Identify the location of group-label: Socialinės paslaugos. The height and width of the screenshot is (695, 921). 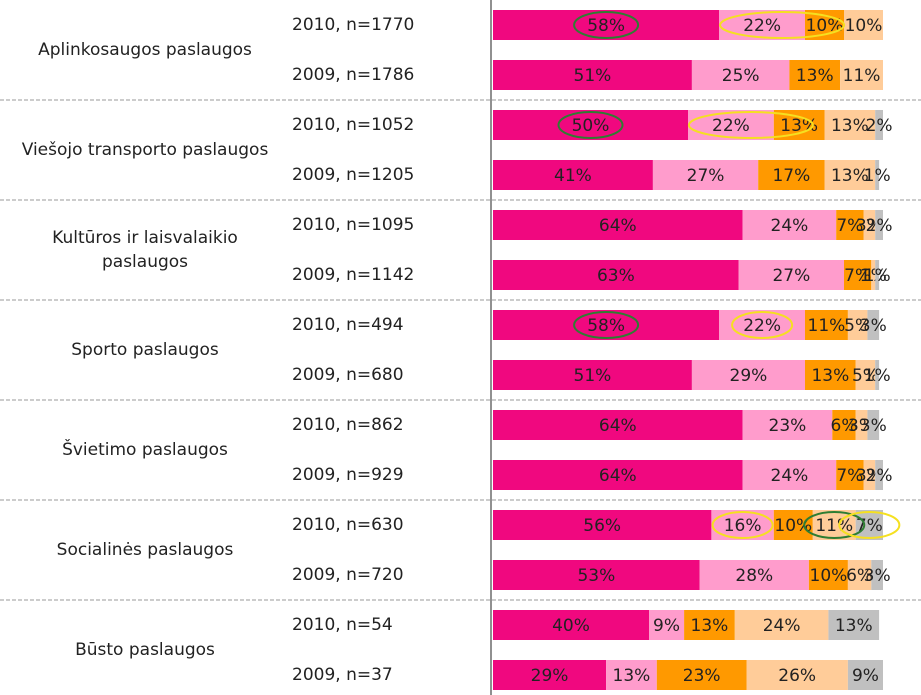
(145, 550).